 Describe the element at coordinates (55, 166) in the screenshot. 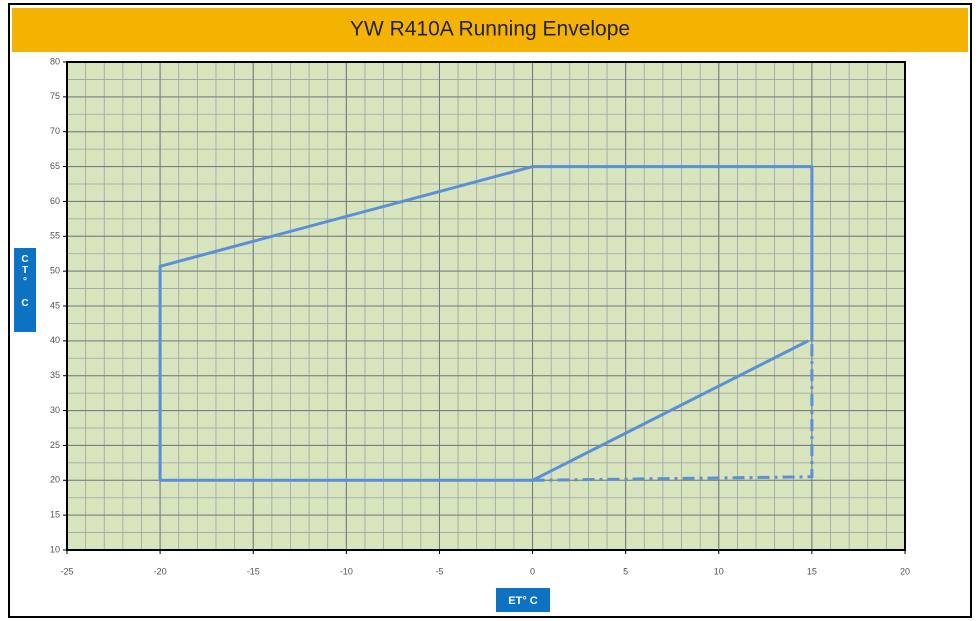

I see `y-tick-label: 65` at that location.